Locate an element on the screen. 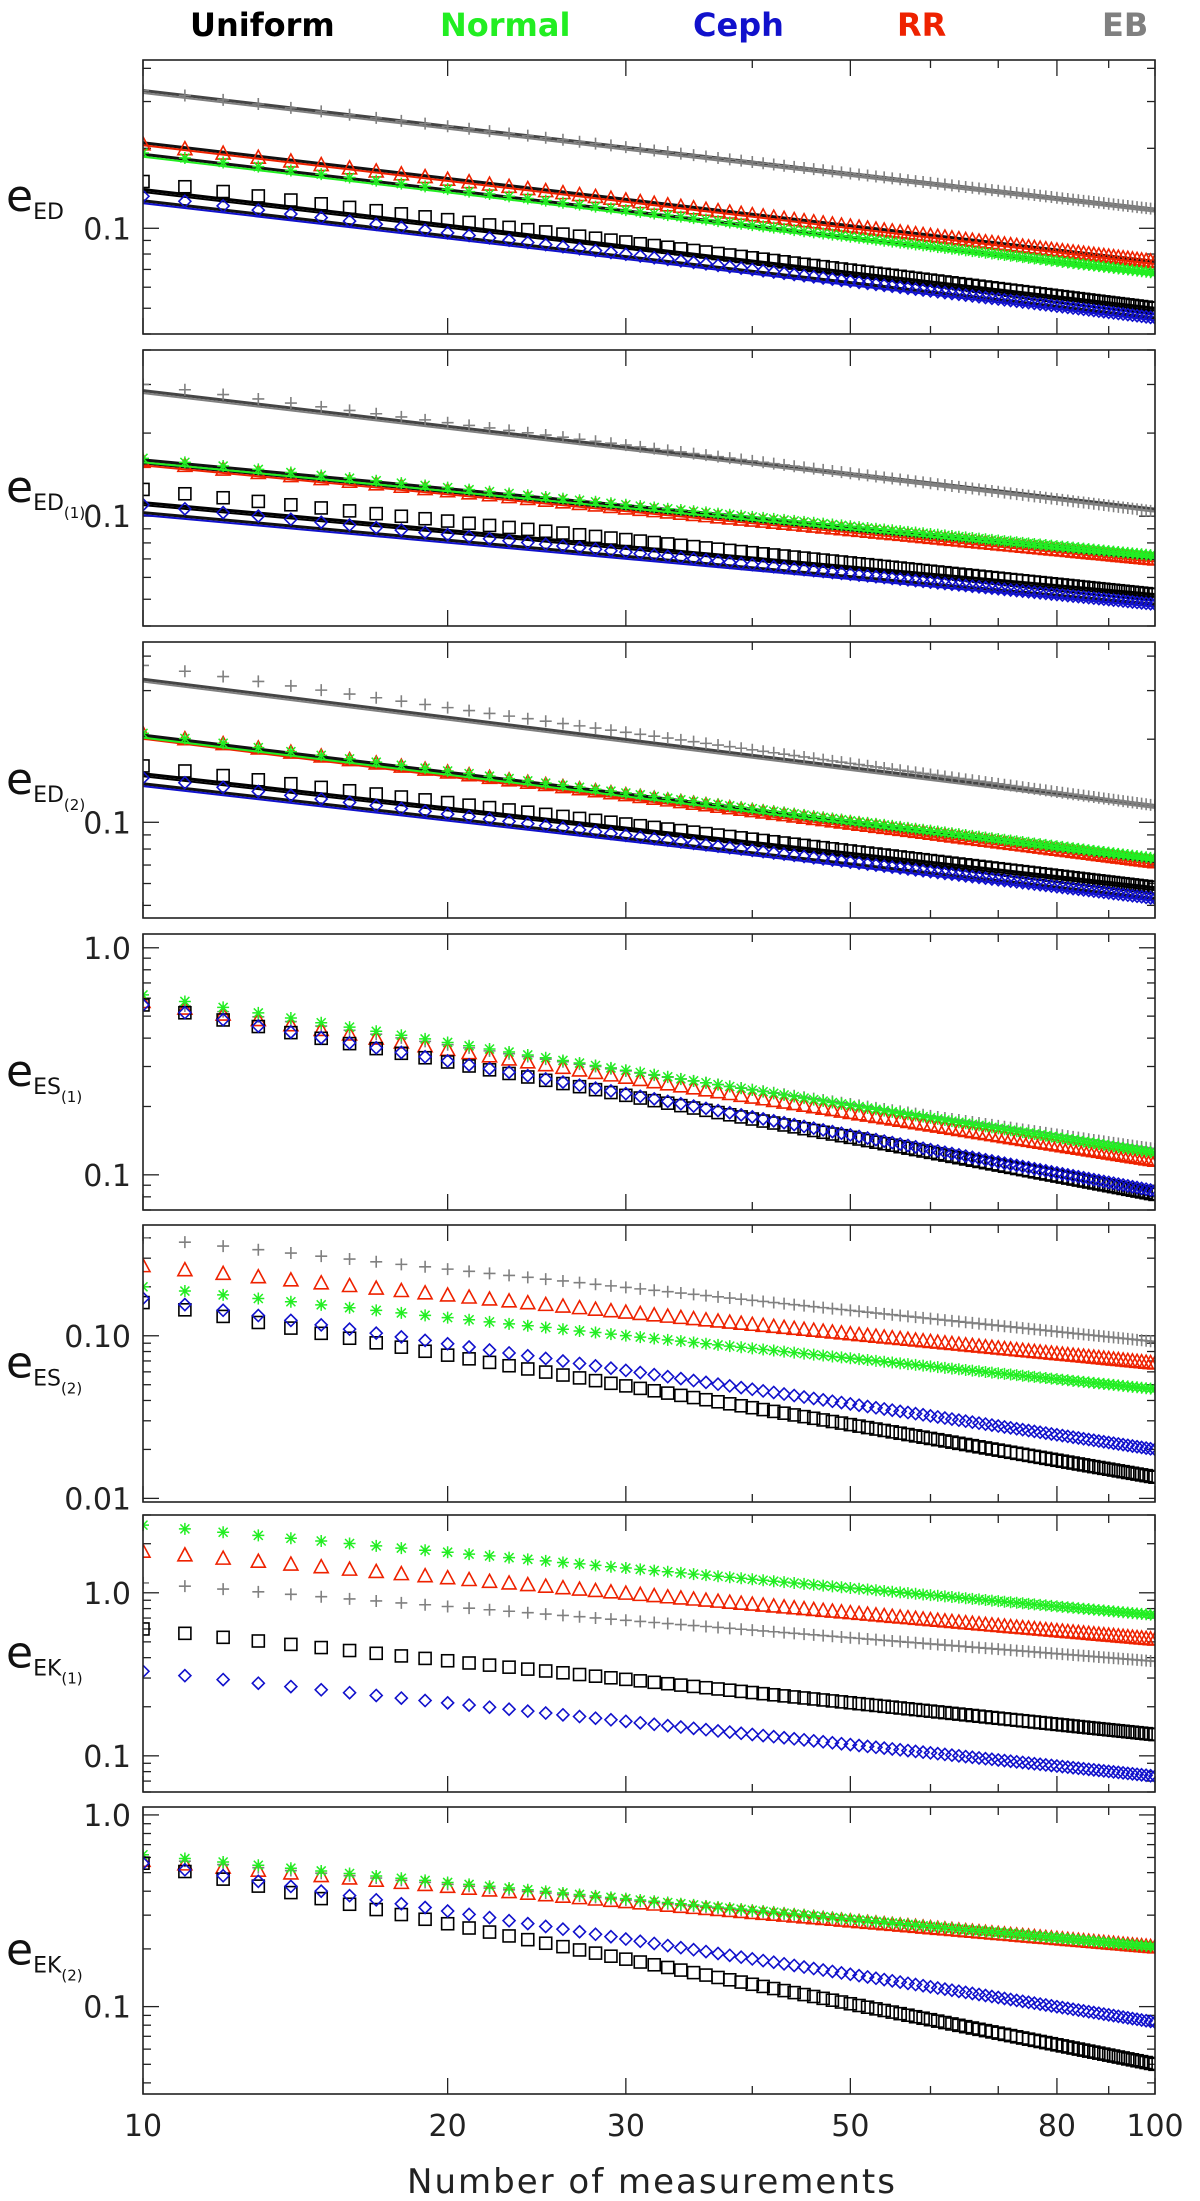  y-axis-label: eES(2) is located at coordinates (44, 1368).